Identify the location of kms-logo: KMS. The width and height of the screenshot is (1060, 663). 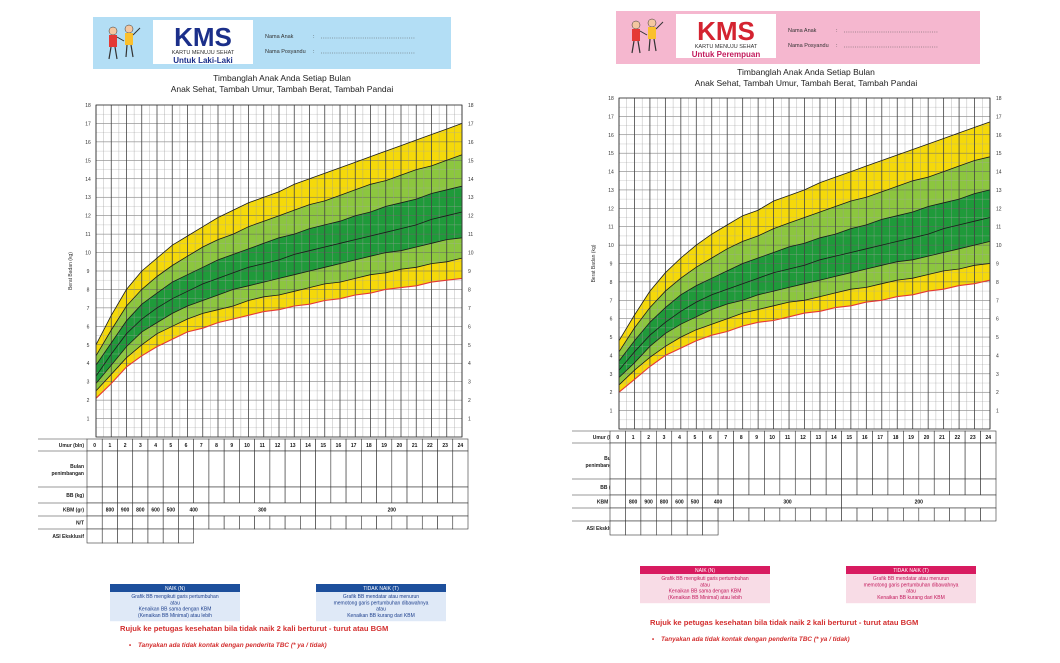
(726, 31).